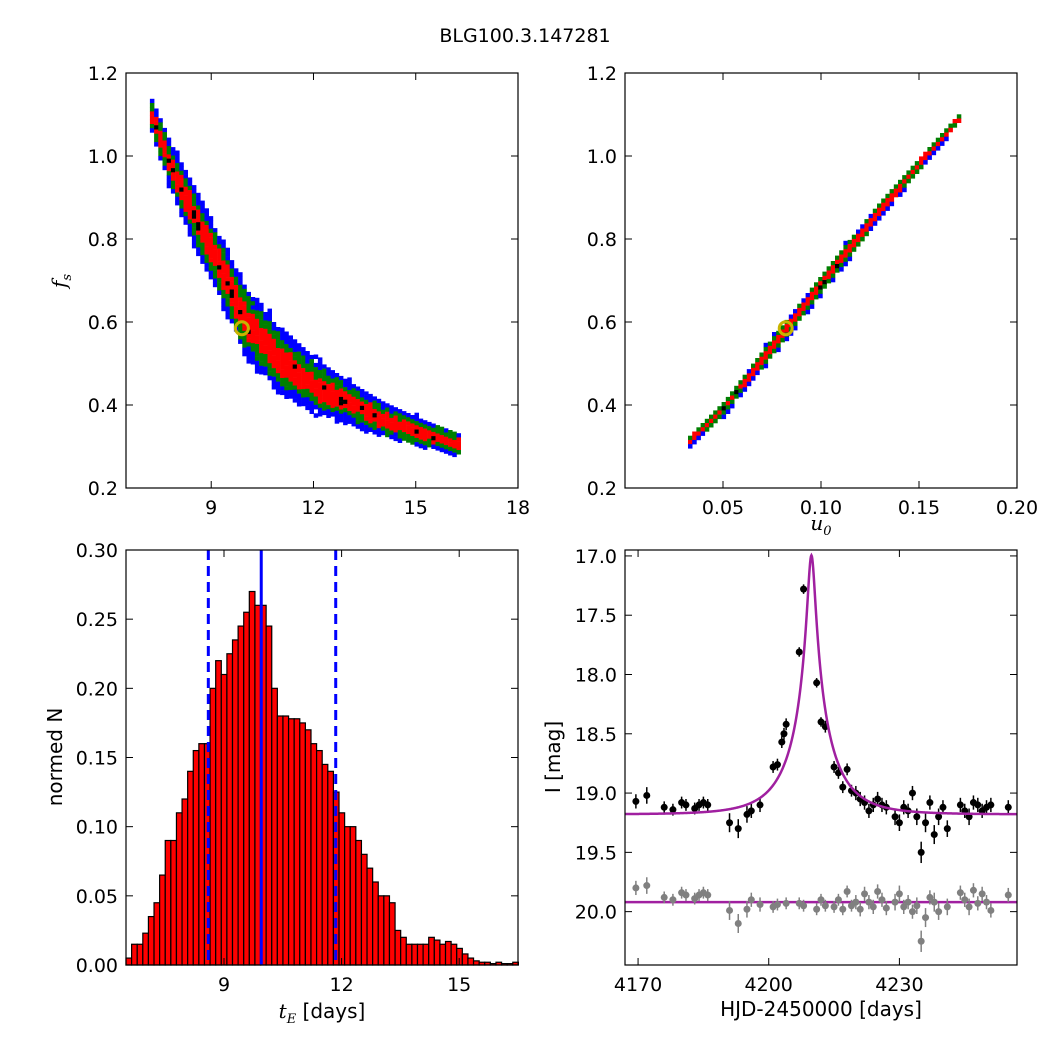  I want to click on x-tick-label: 12, so click(313, 508).